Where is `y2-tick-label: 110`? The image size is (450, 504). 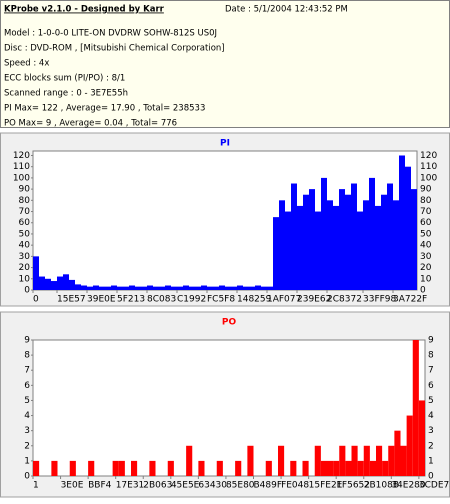 y2-tick-label: 110 is located at coordinates (428, 167).